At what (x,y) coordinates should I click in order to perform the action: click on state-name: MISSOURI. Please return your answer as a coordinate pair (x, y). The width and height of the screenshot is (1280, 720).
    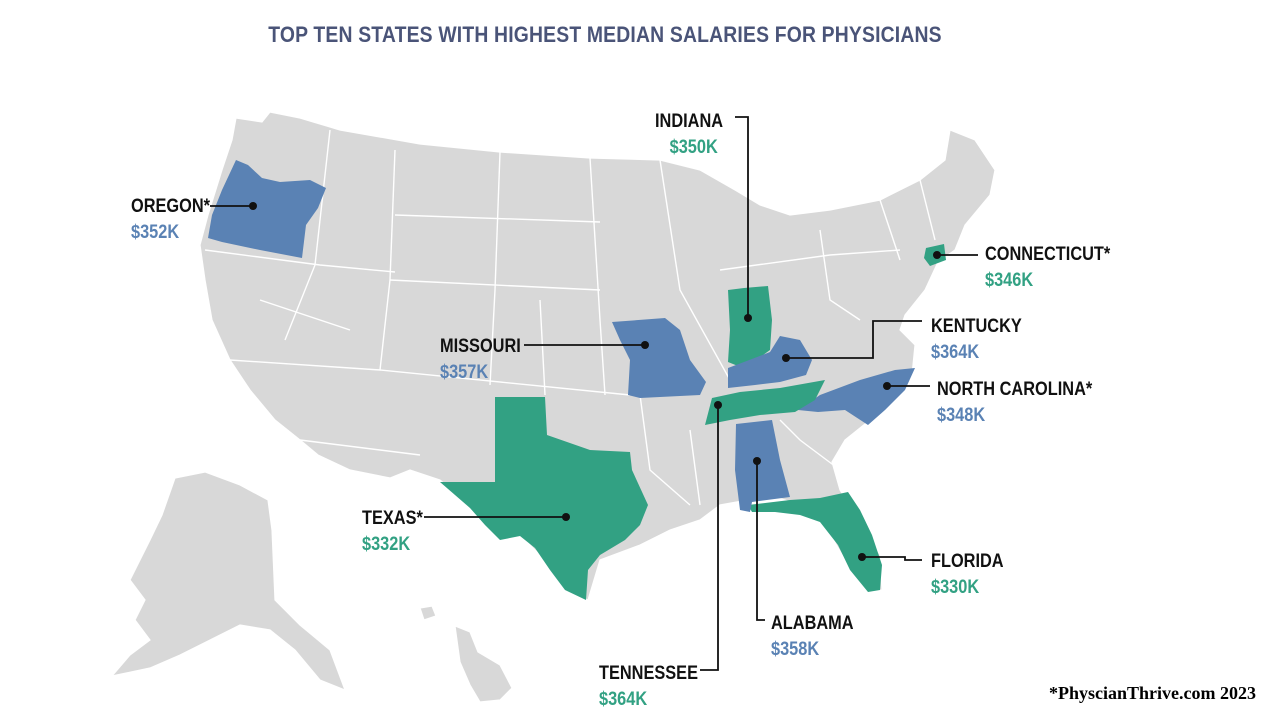
    Looking at the image, I should click on (480, 346).